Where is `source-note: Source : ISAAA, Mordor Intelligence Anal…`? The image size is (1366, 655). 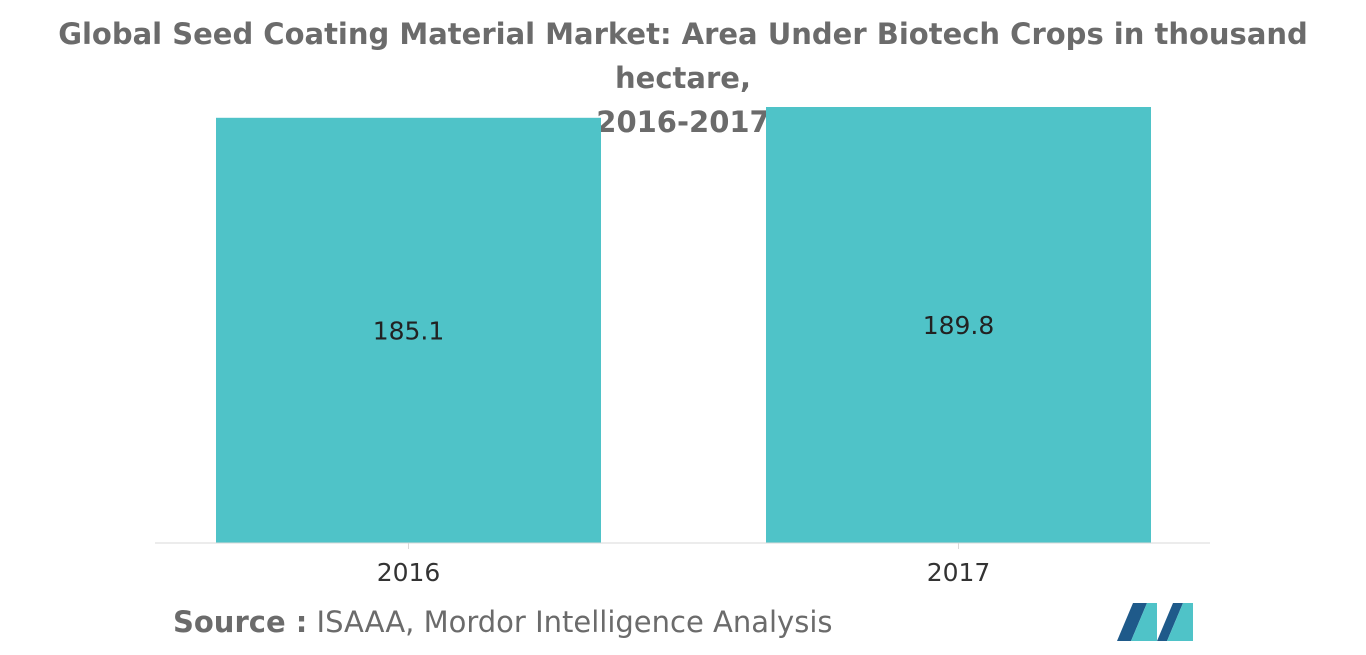
source-note: Source : ISAAA, Mordor Intelligence Anal… is located at coordinates (503, 622).